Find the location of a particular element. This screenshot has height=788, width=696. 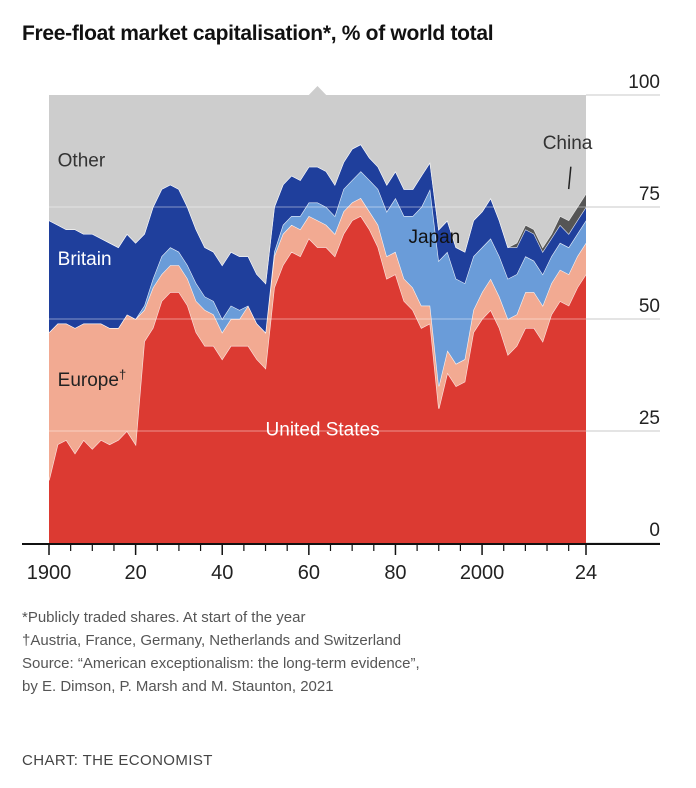

x-tick-label-24: 24 is located at coordinates (586, 573).